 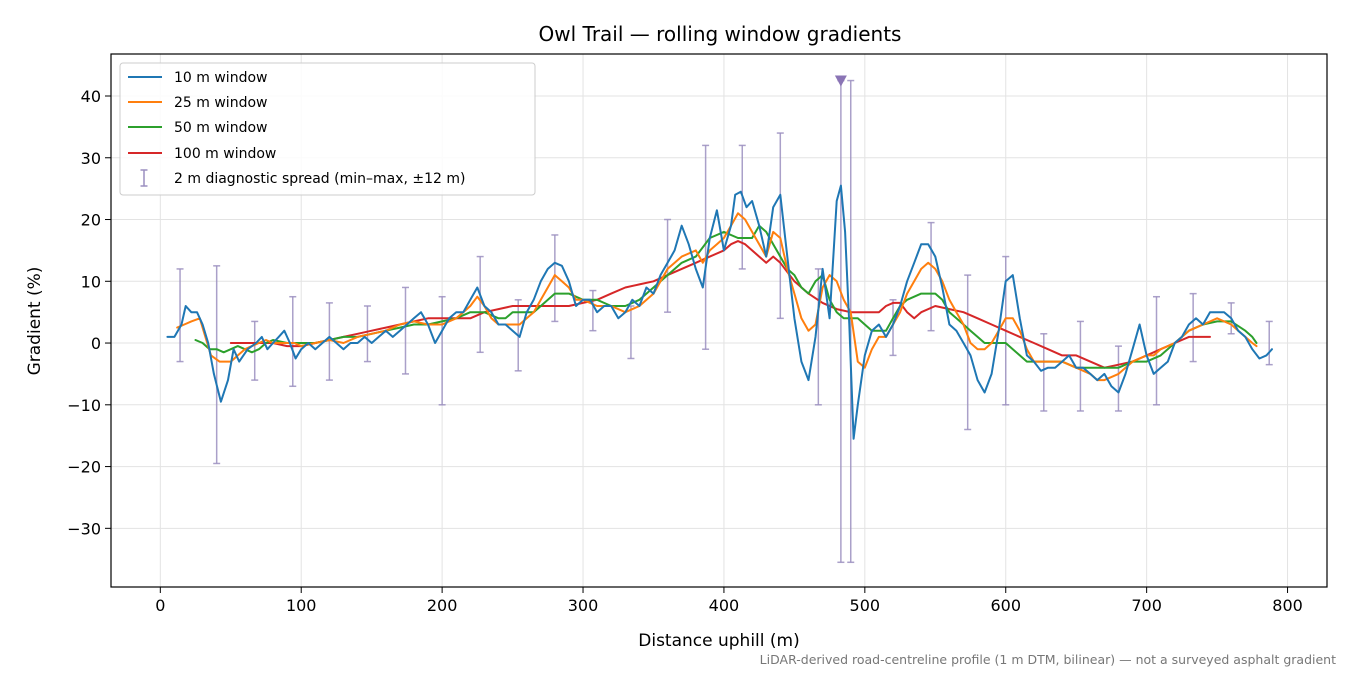 What do you see at coordinates (91, 220) in the screenshot?
I see `y-tick-label: 20` at bounding box center [91, 220].